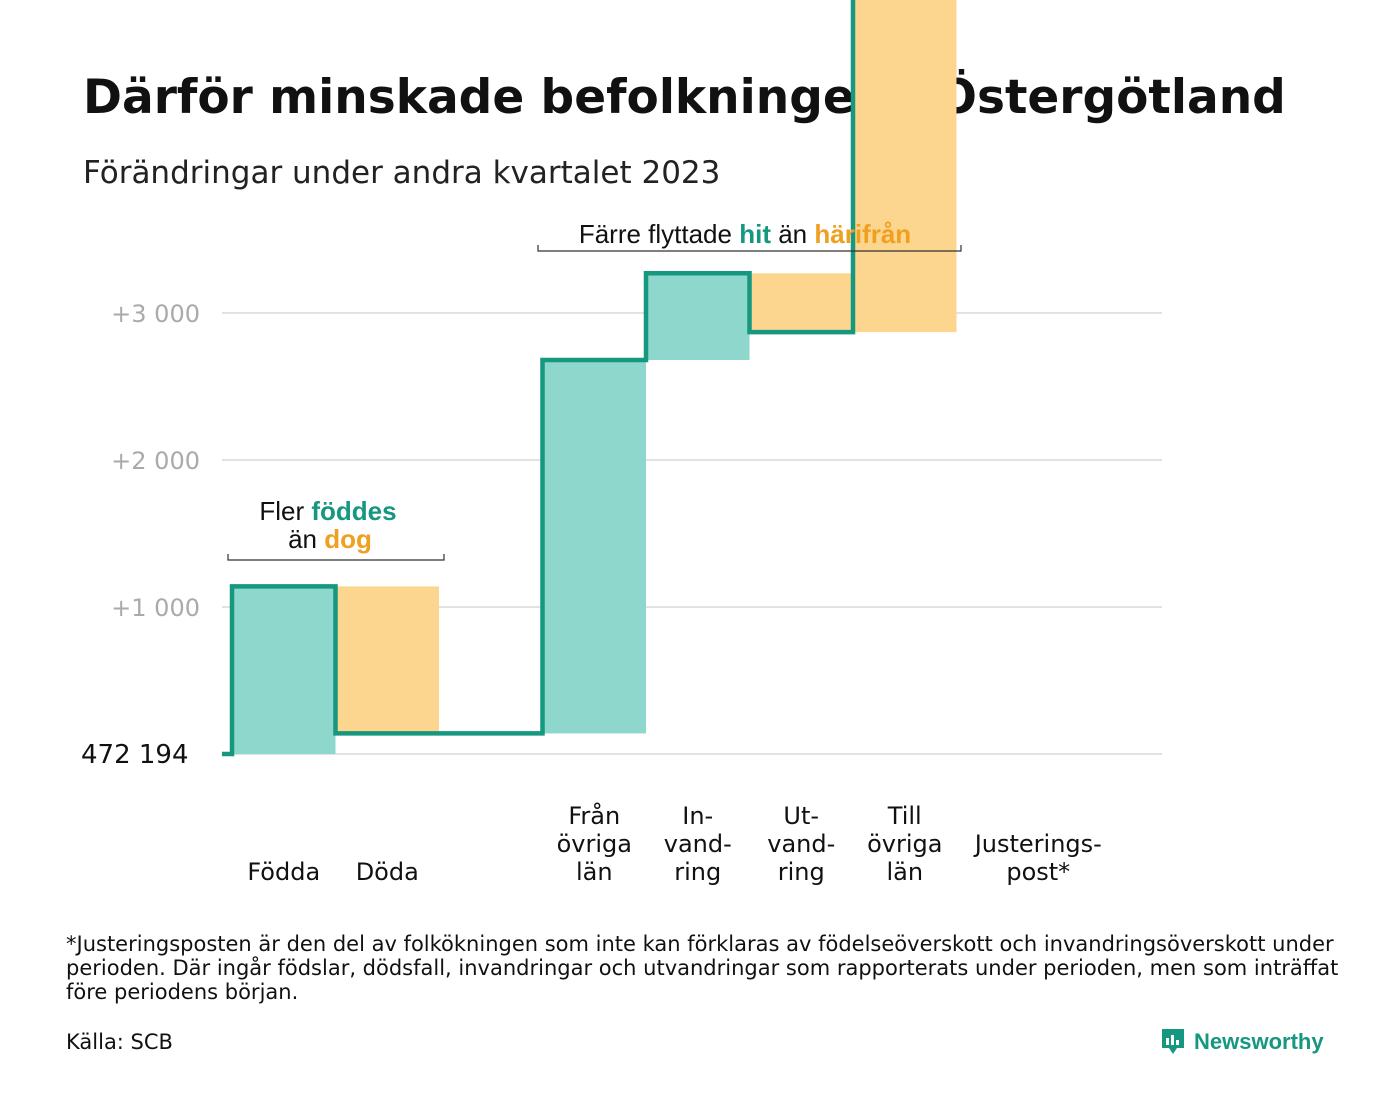  Describe the element at coordinates (594, 815) in the screenshot. I see `category-label: Från` at that location.